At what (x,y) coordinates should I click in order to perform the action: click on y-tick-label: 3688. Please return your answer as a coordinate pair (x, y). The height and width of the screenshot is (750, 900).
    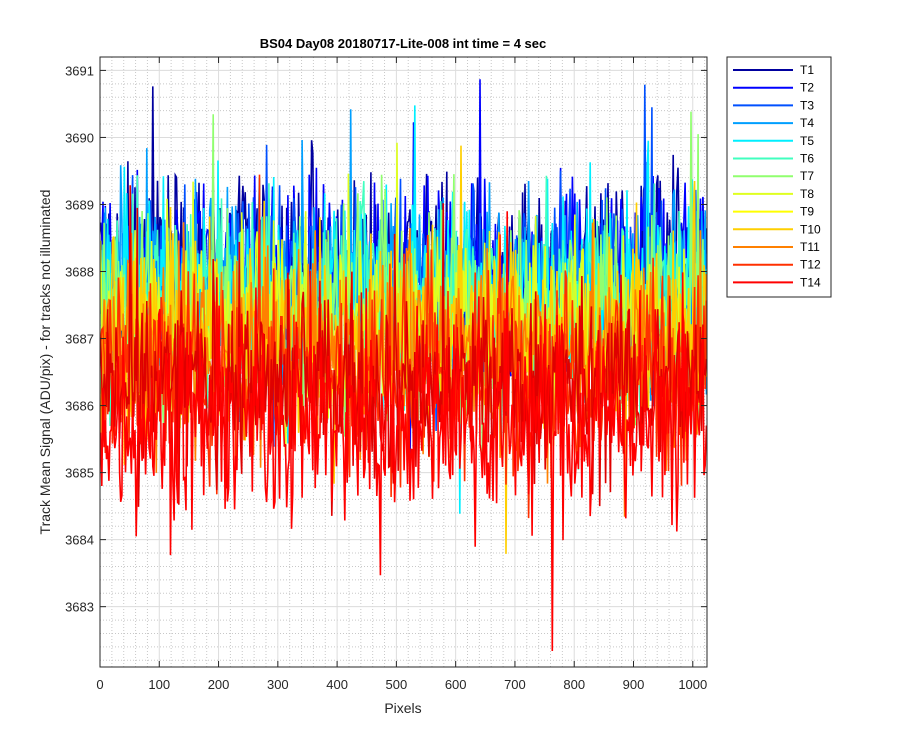
    Looking at the image, I should click on (79, 272).